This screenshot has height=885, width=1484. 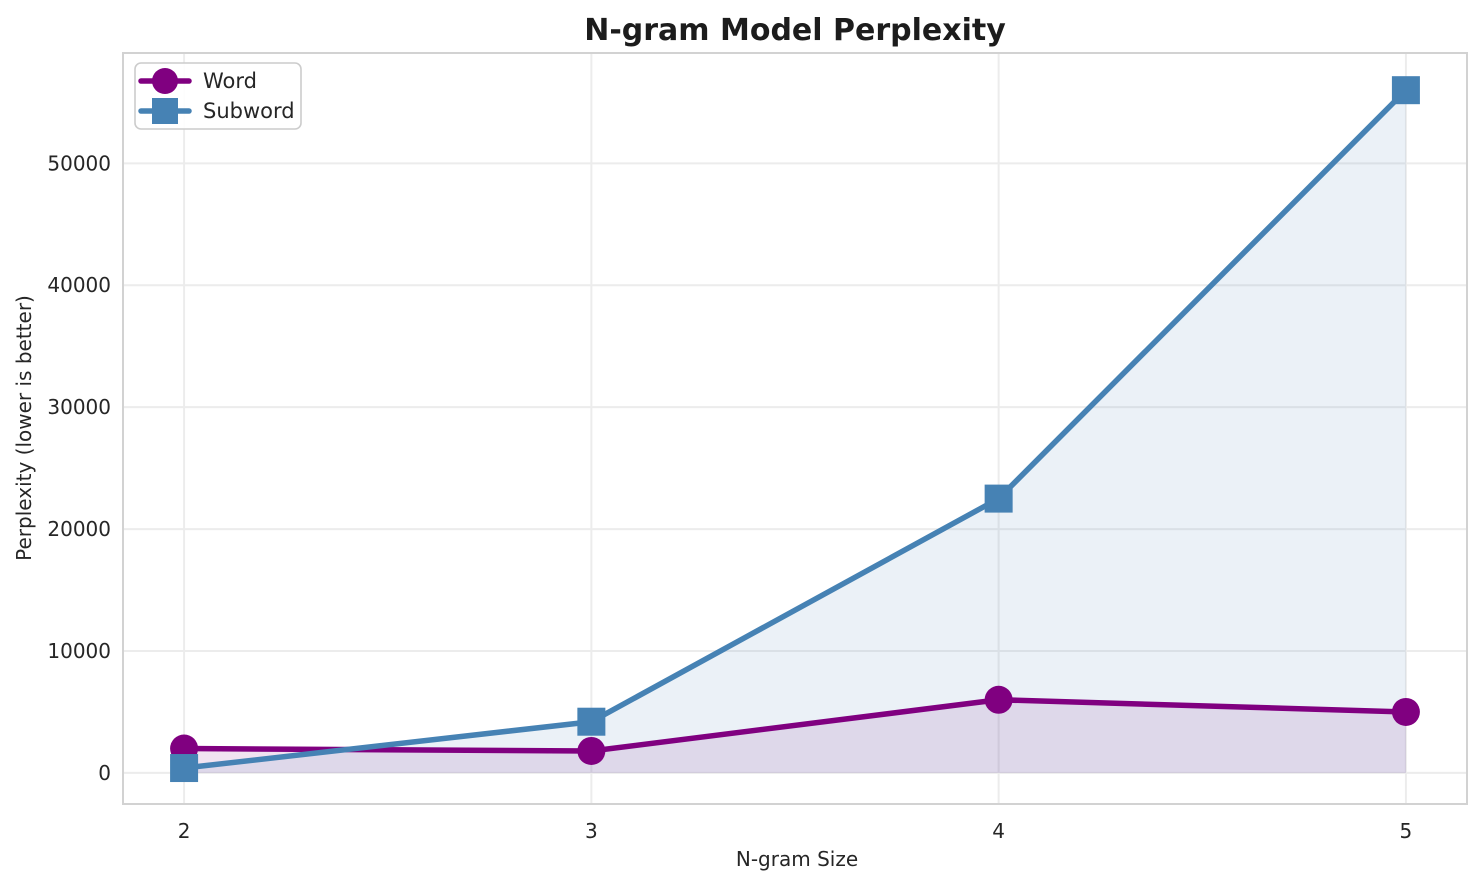 I want to click on legend-label: Word, so click(x=230, y=81).